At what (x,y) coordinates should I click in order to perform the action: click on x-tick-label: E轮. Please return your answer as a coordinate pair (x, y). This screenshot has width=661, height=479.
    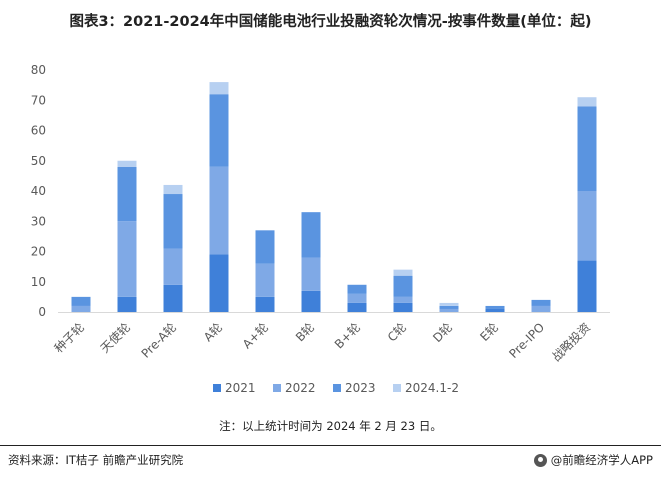
    Looking at the image, I should click on (489, 332).